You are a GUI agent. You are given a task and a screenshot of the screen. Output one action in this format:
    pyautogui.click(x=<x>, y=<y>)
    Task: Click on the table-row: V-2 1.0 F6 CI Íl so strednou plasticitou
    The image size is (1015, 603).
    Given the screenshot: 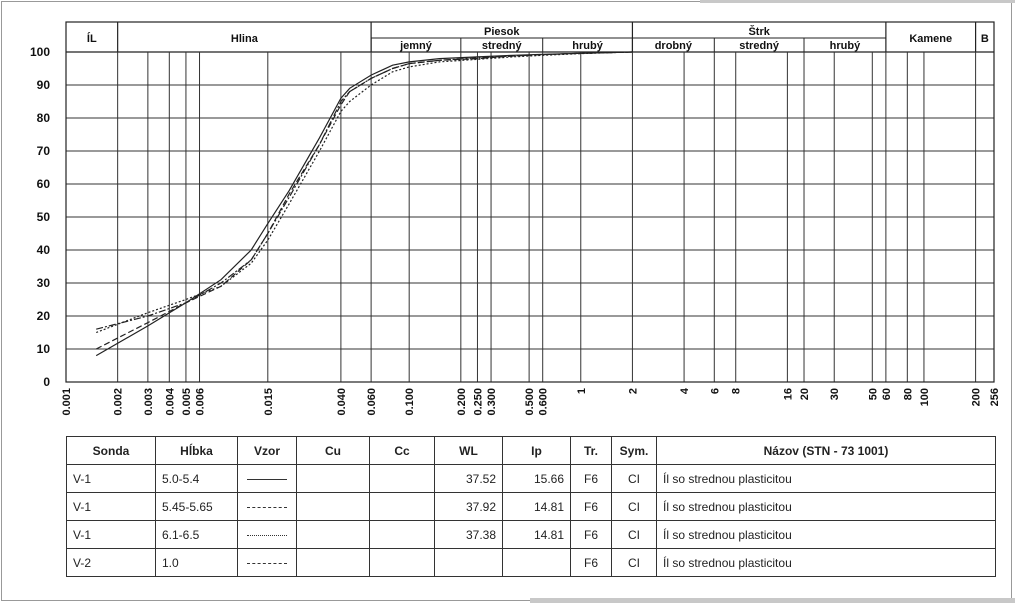 What is the action you would take?
    pyautogui.click(x=531, y=562)
    